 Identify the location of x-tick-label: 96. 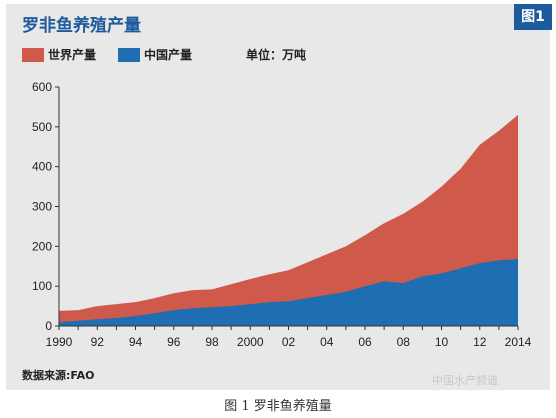
(174, 342).